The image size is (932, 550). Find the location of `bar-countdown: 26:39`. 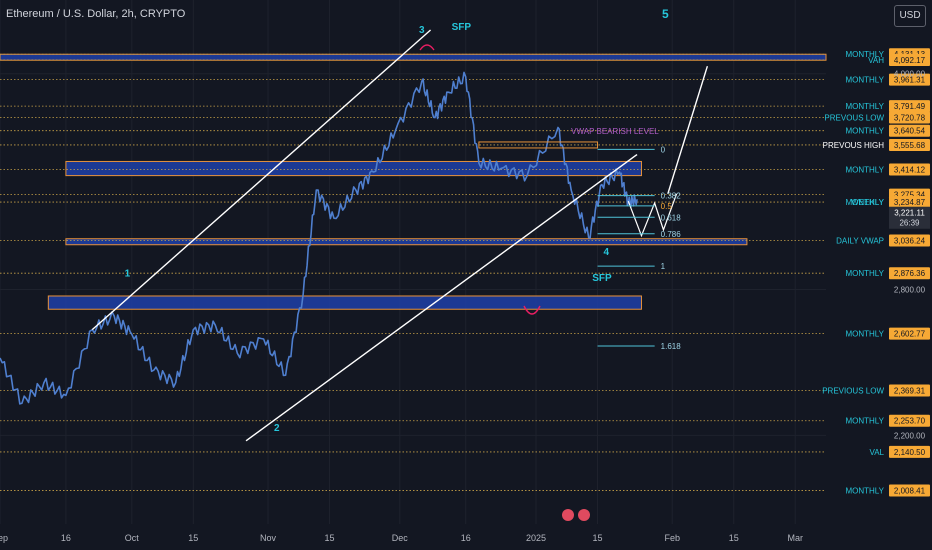

bar-countdown: 26:39 is located at coordinates (909, 223).